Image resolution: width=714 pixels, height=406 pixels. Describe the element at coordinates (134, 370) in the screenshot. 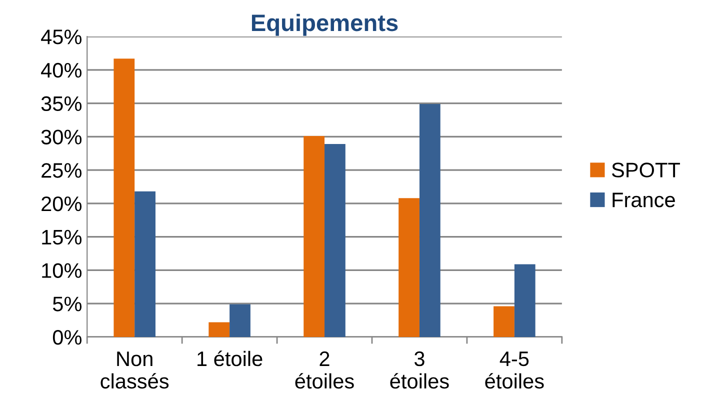

I see `x-tick-label: Non classés` at that location.